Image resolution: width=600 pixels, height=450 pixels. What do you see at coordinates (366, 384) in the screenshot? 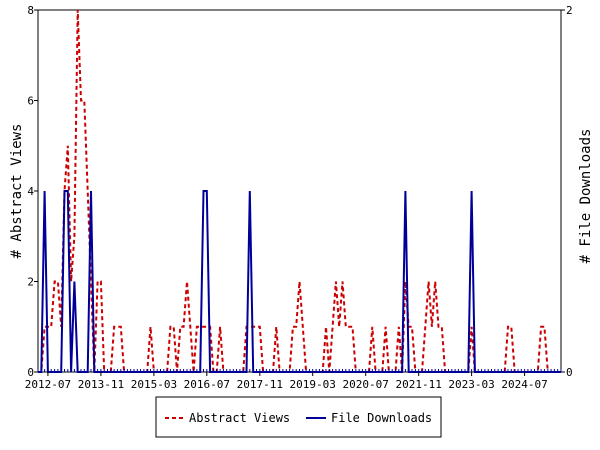
I see `x-tick-label: 2020-07` at bounding box center [366, 384].